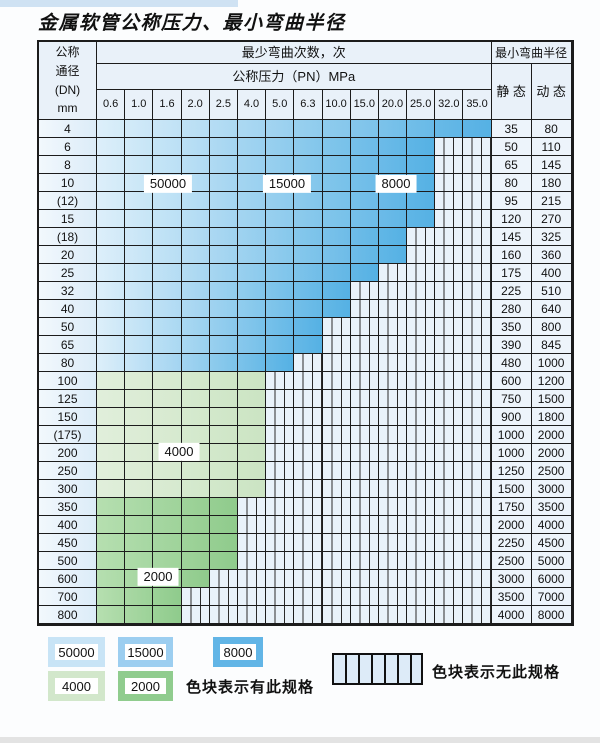 Image resolution: width=600 pixels, height=743 pixels. Describe the element at coordinates (68, 417) in the screenshot. I see `dn-value: 150` at that location.